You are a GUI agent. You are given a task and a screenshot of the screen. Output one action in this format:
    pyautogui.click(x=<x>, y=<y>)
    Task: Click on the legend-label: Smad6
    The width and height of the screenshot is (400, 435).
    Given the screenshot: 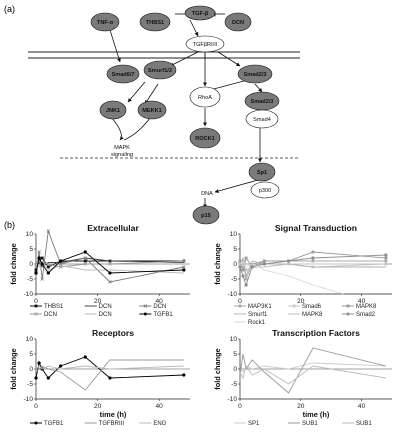 What is the action you would take?
    pyautogui.click(x=312, y=307)
    